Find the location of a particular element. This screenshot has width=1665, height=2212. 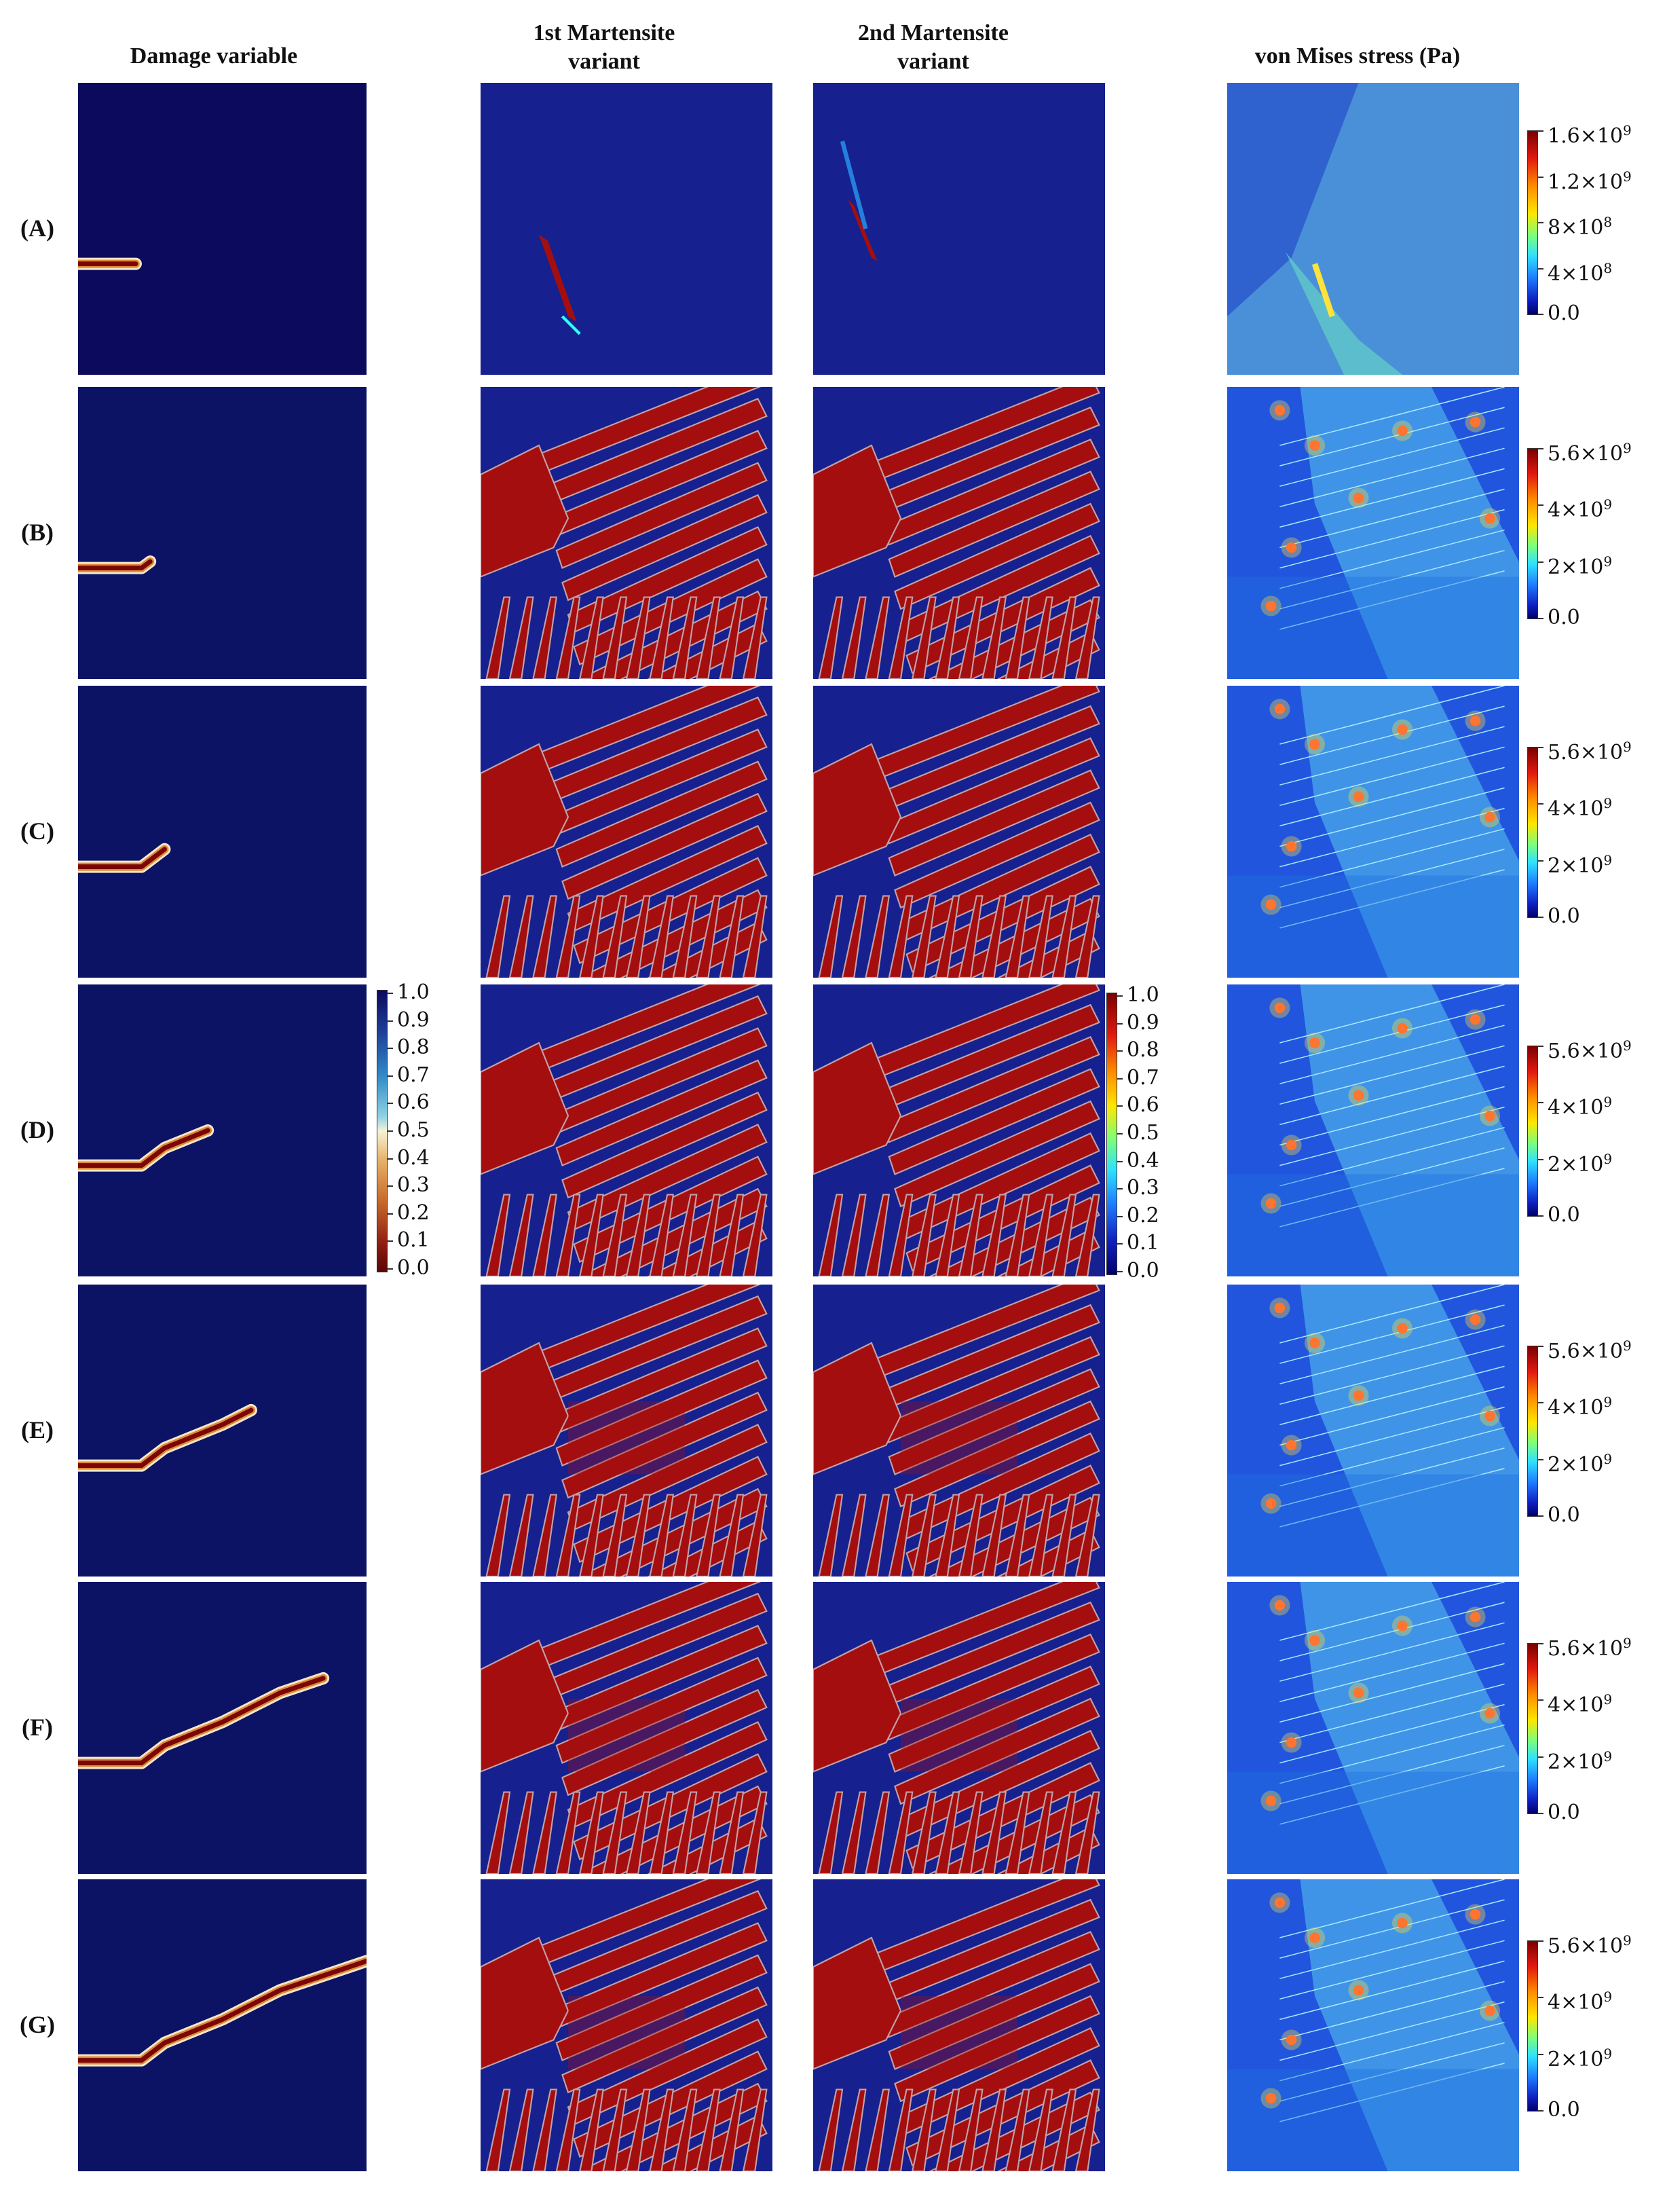

damage-colorbar-gradient is located at coordinates (382, 1131).